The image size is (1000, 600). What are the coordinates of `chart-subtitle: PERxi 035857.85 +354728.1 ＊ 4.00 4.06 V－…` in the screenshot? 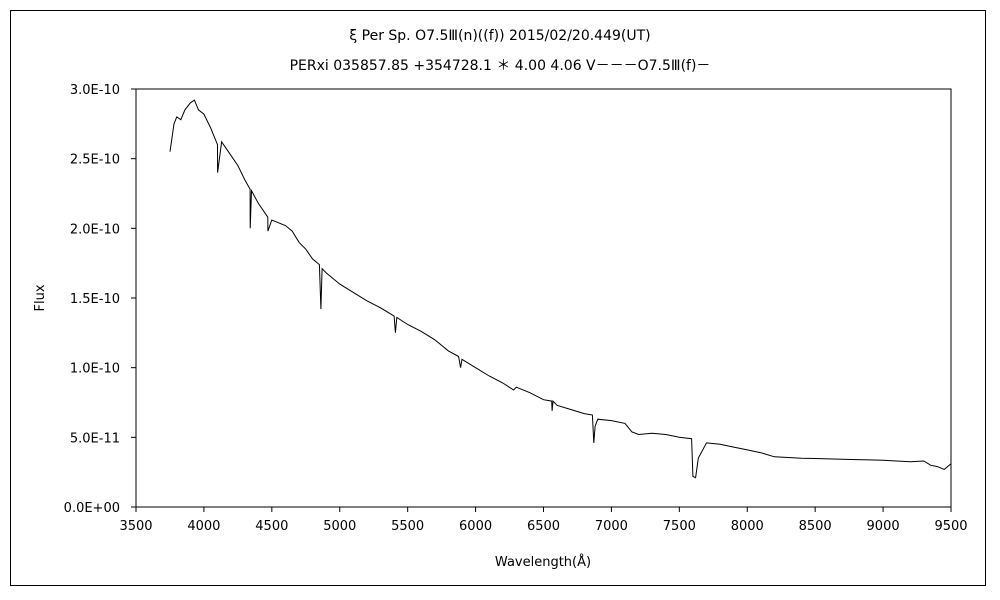 It's located at (500, 66).